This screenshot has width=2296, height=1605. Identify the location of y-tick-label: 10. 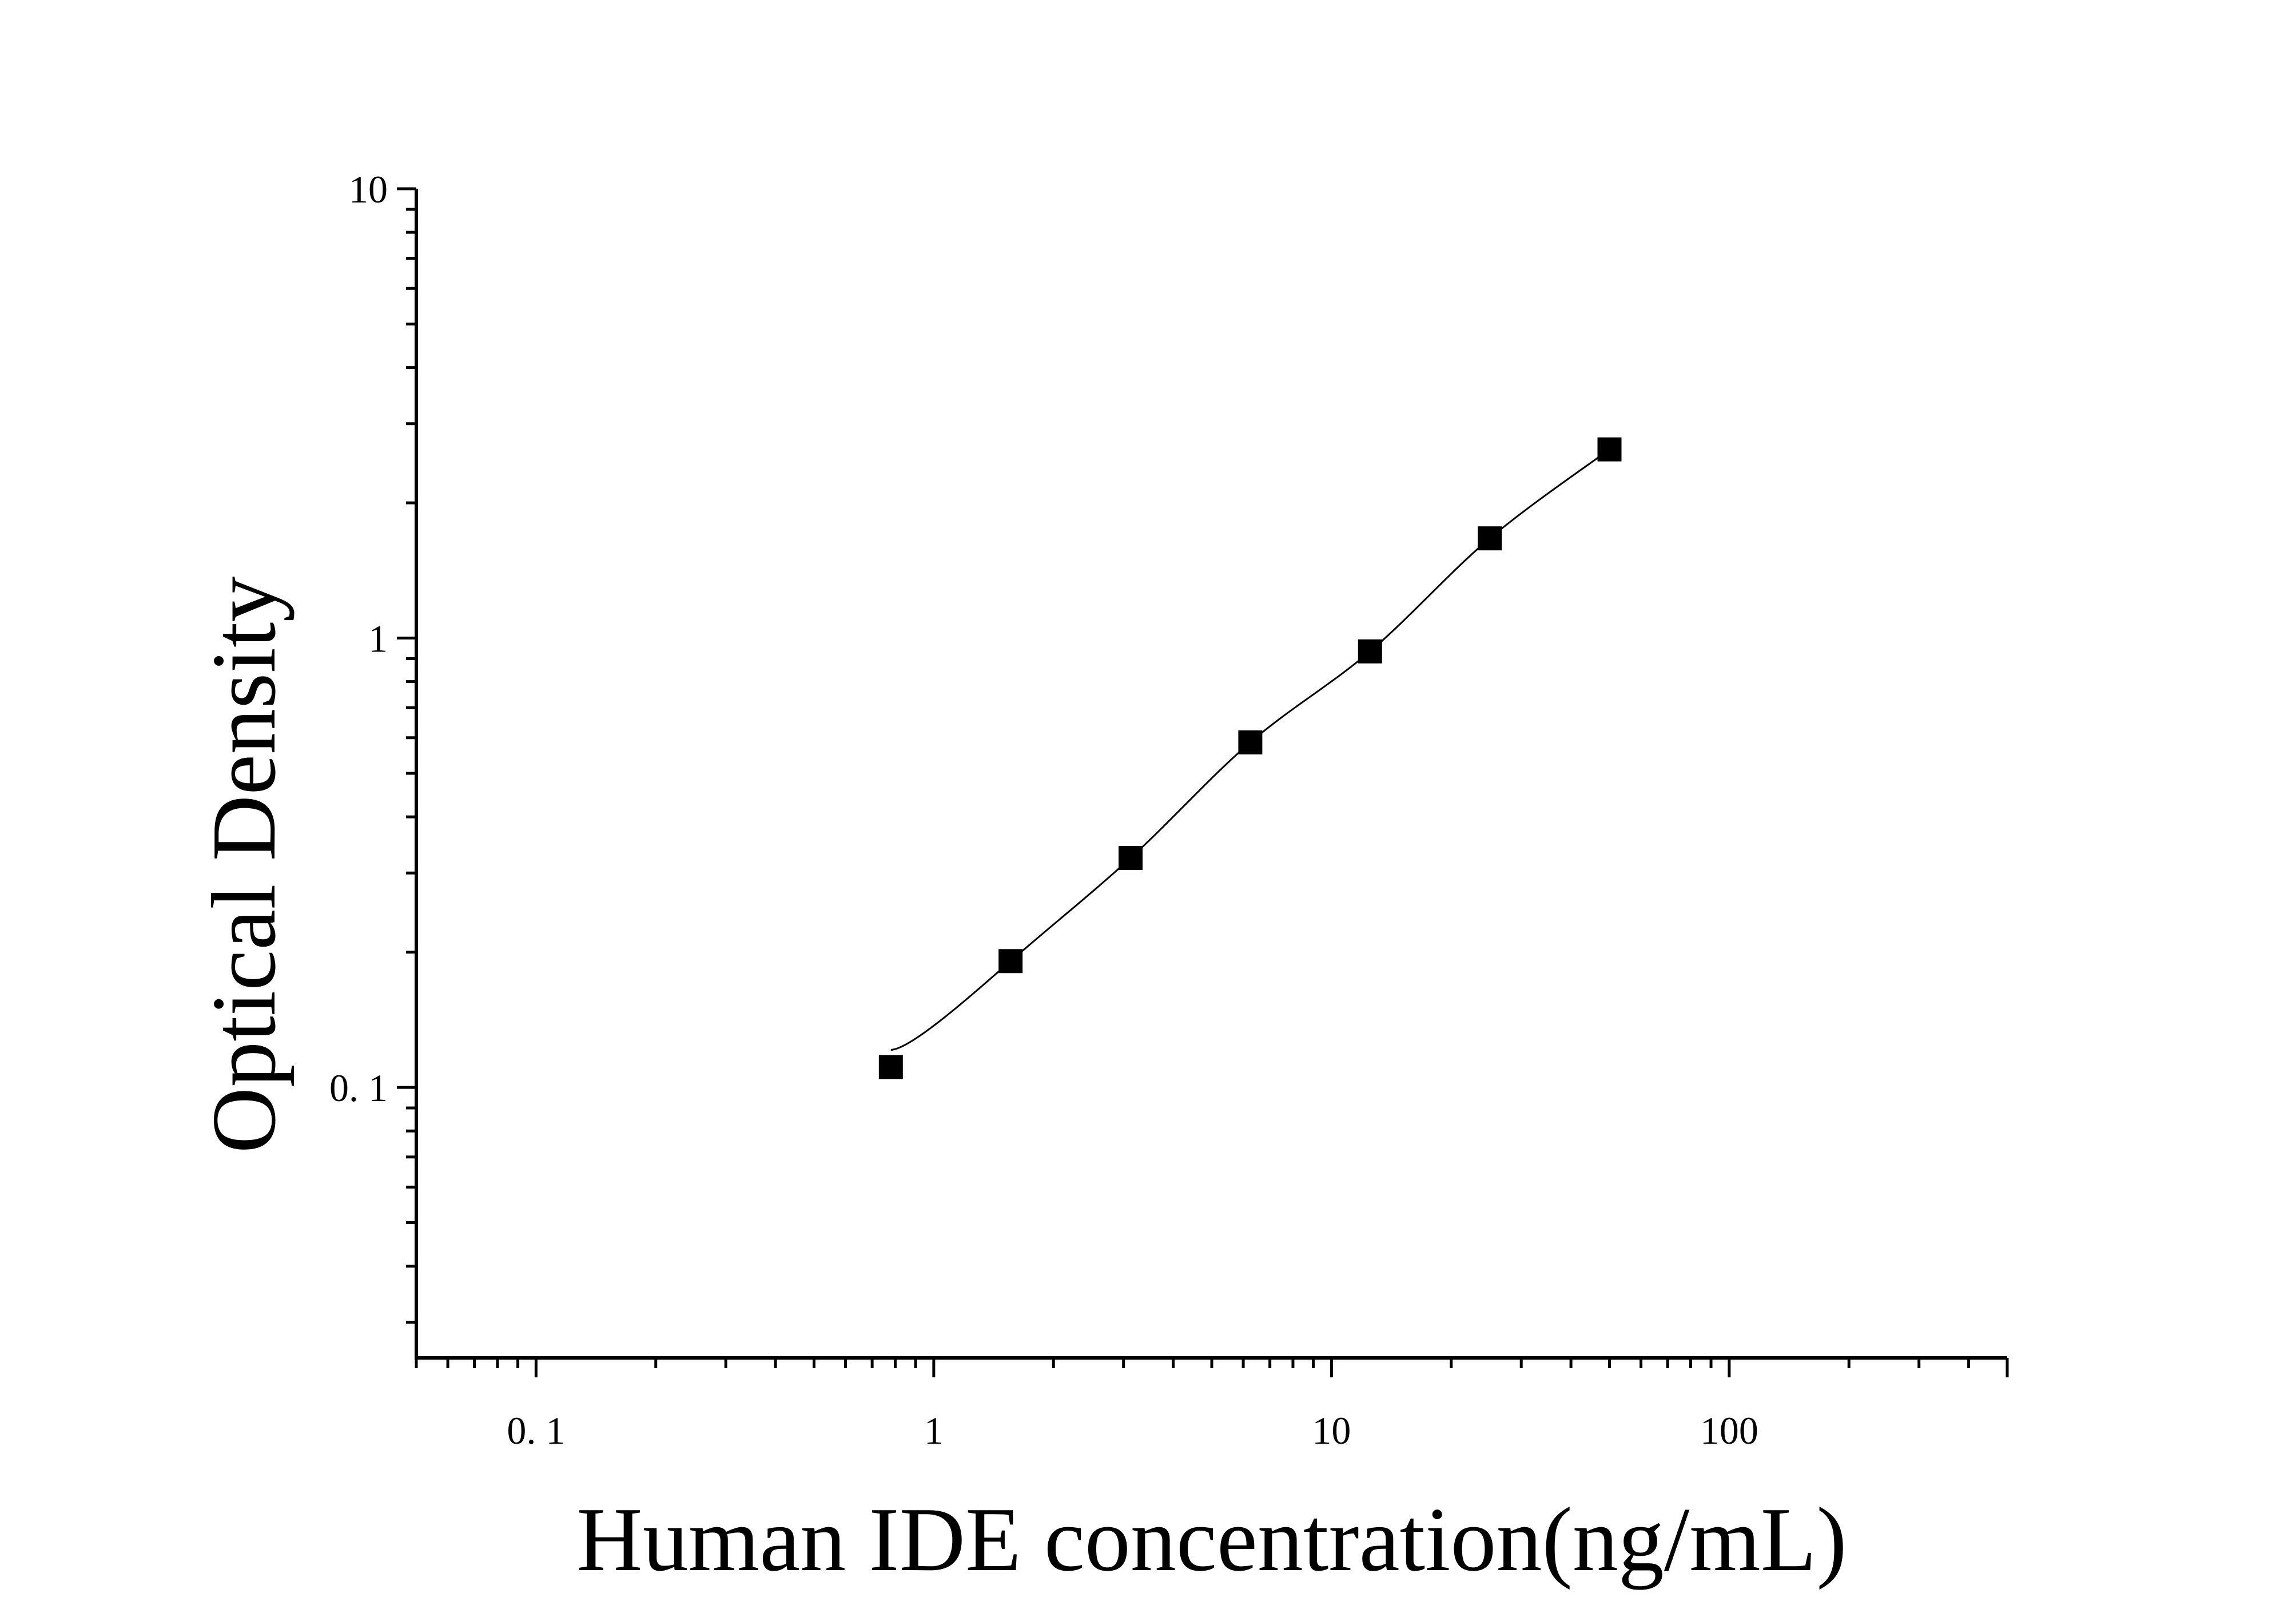
(368, 189).